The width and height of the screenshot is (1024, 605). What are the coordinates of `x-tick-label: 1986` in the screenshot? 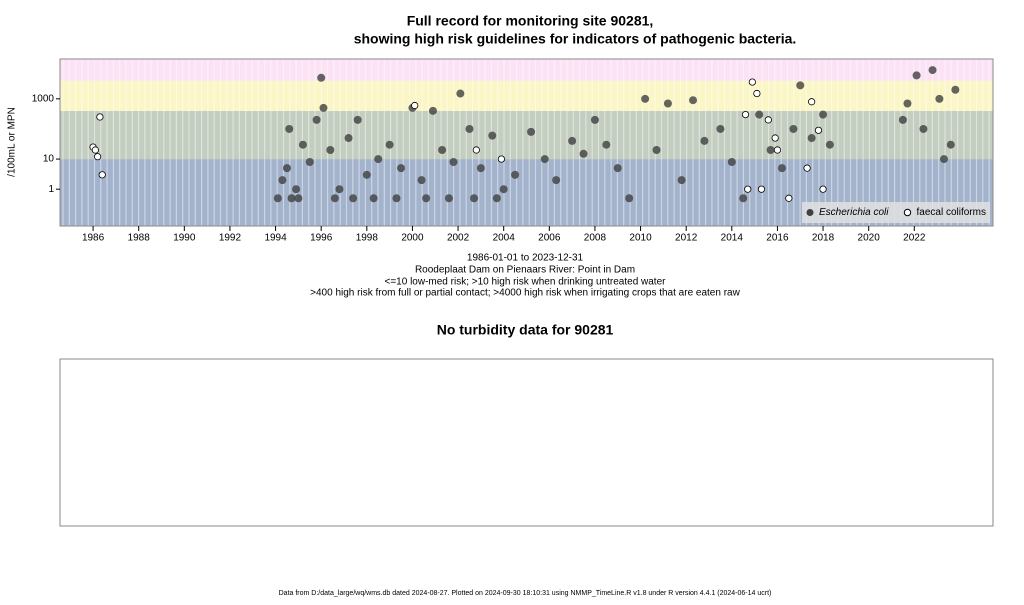 It's located at (93, 238).